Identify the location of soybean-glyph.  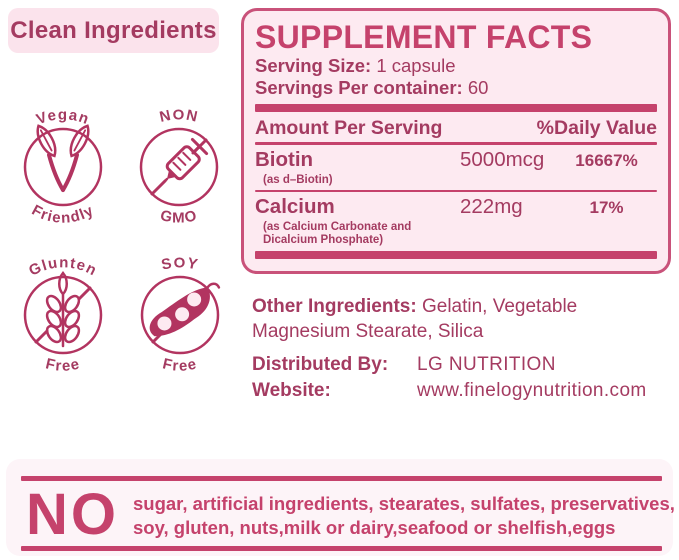
(185, 309).